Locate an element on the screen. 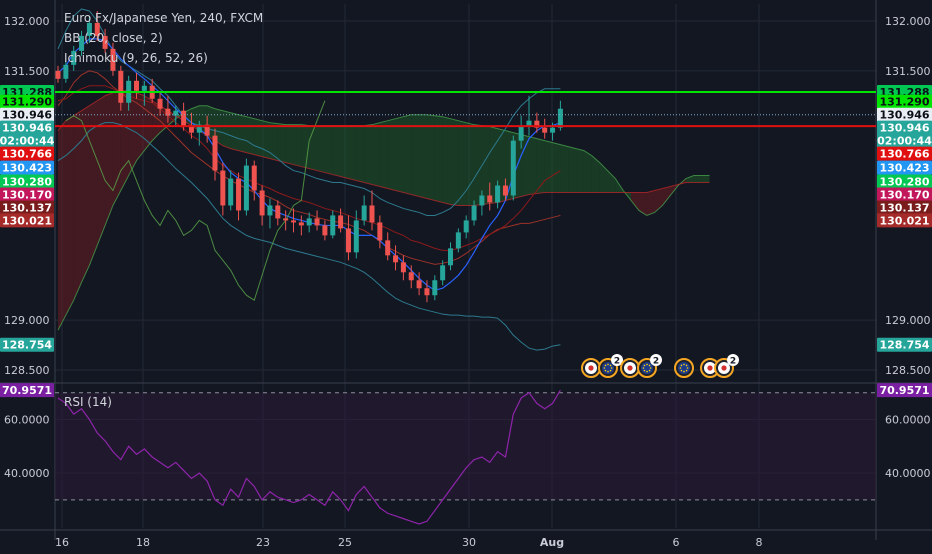  price-tag: 128.754 is located at coordinates (904, 344).